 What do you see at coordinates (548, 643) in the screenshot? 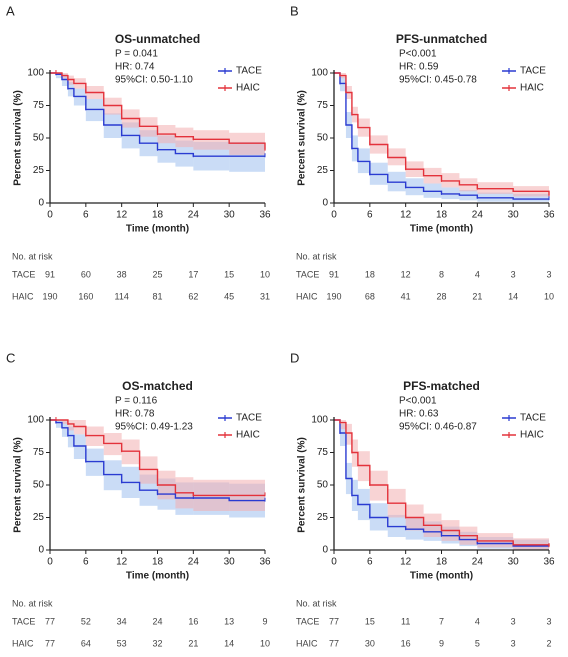
I see `risk-value: 2` at bounding box center [548, 643].